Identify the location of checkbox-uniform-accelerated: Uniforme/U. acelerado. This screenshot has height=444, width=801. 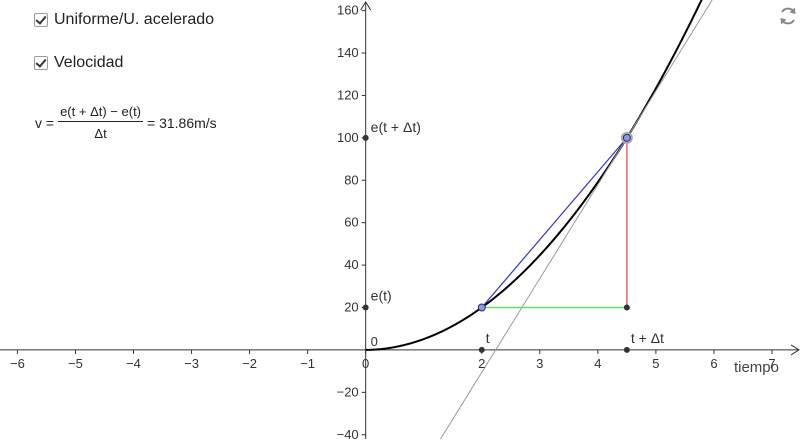
(124, 20).